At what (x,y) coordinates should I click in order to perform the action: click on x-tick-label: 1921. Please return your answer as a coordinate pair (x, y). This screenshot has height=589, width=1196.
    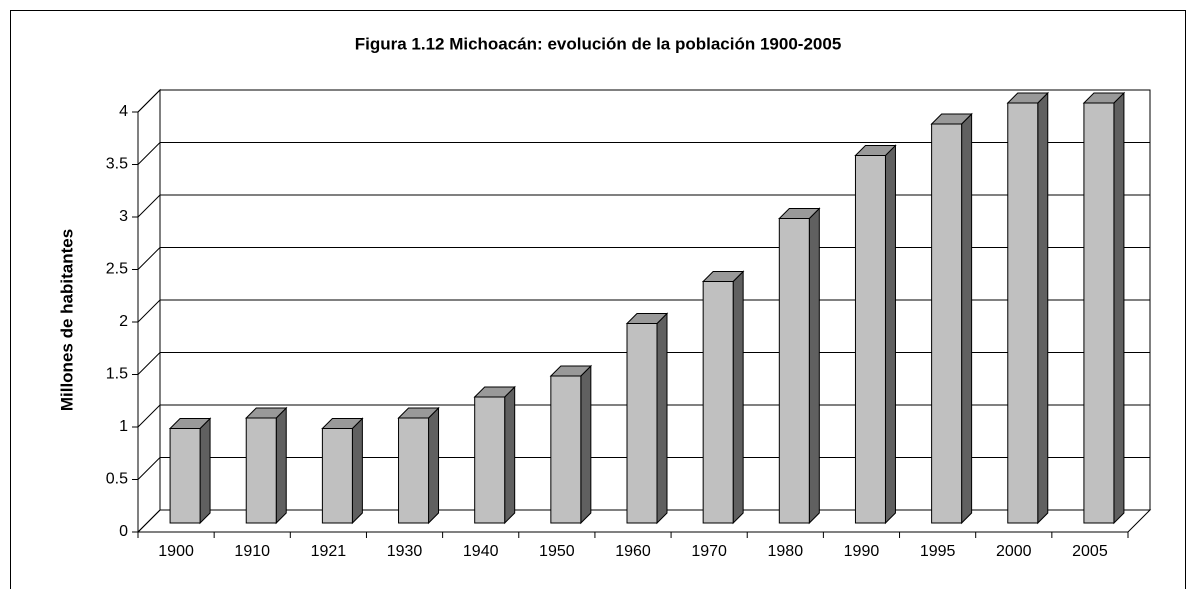
    Looking at the image, I should click on (329, 551).